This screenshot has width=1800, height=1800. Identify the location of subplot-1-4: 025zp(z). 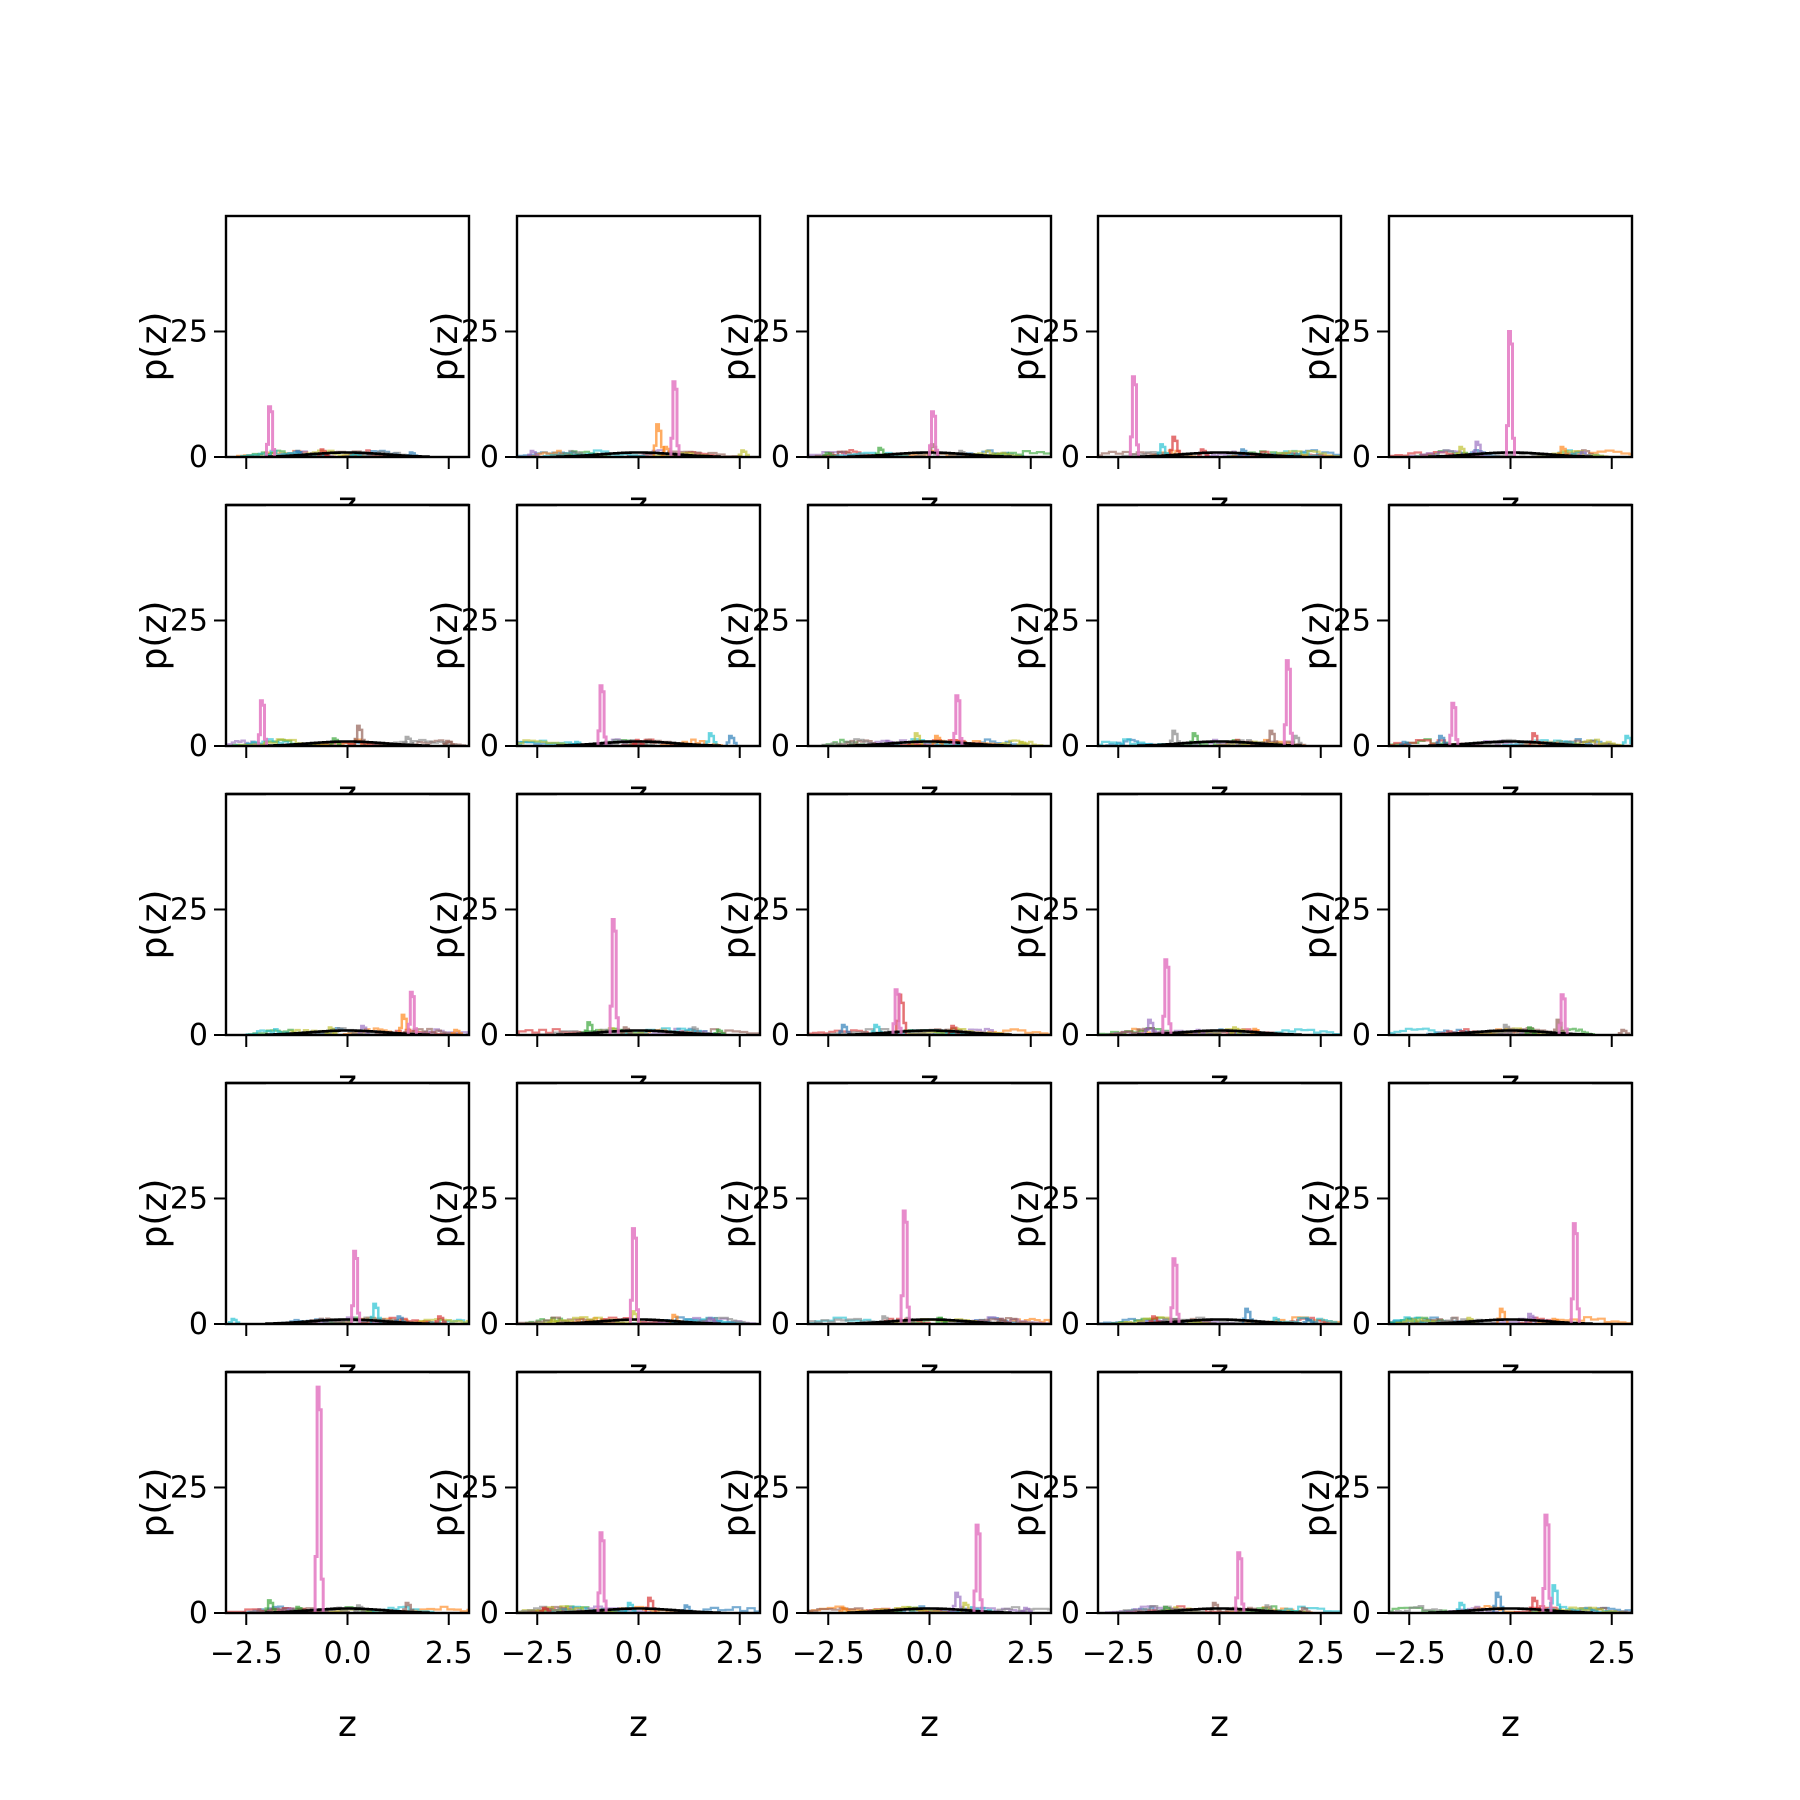
(1174, 370).